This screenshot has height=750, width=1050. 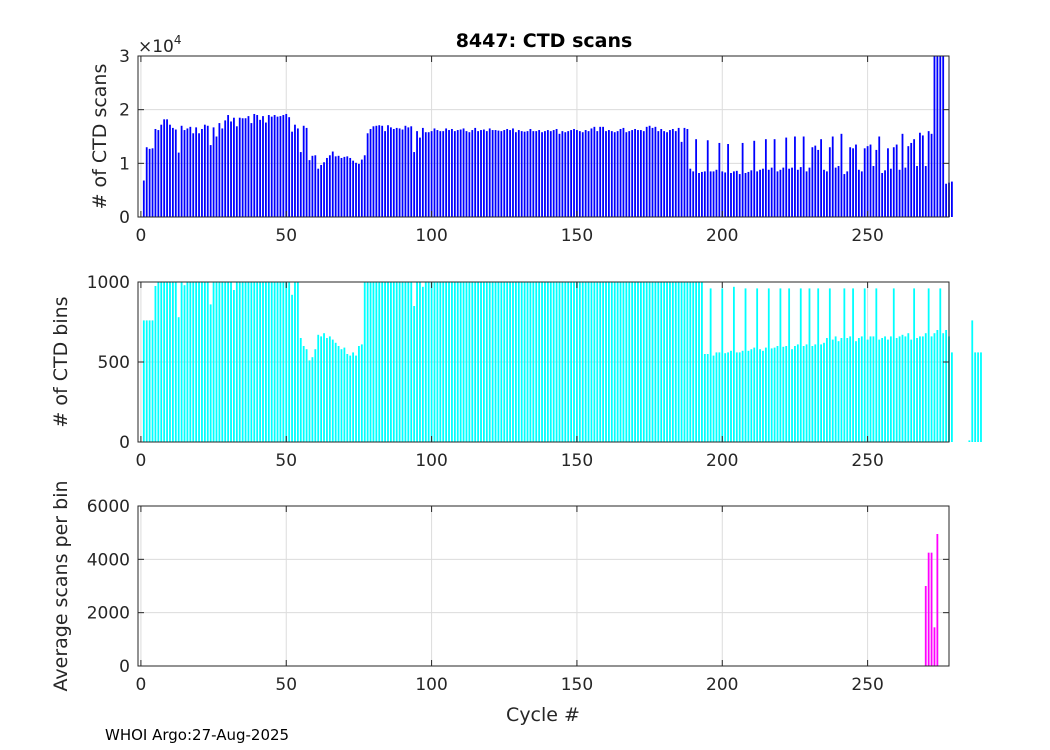 What do you see at coordinates (124, 667) in the screenshot?
I see `y-tick-label: 0` at bounding box center [124, 667].